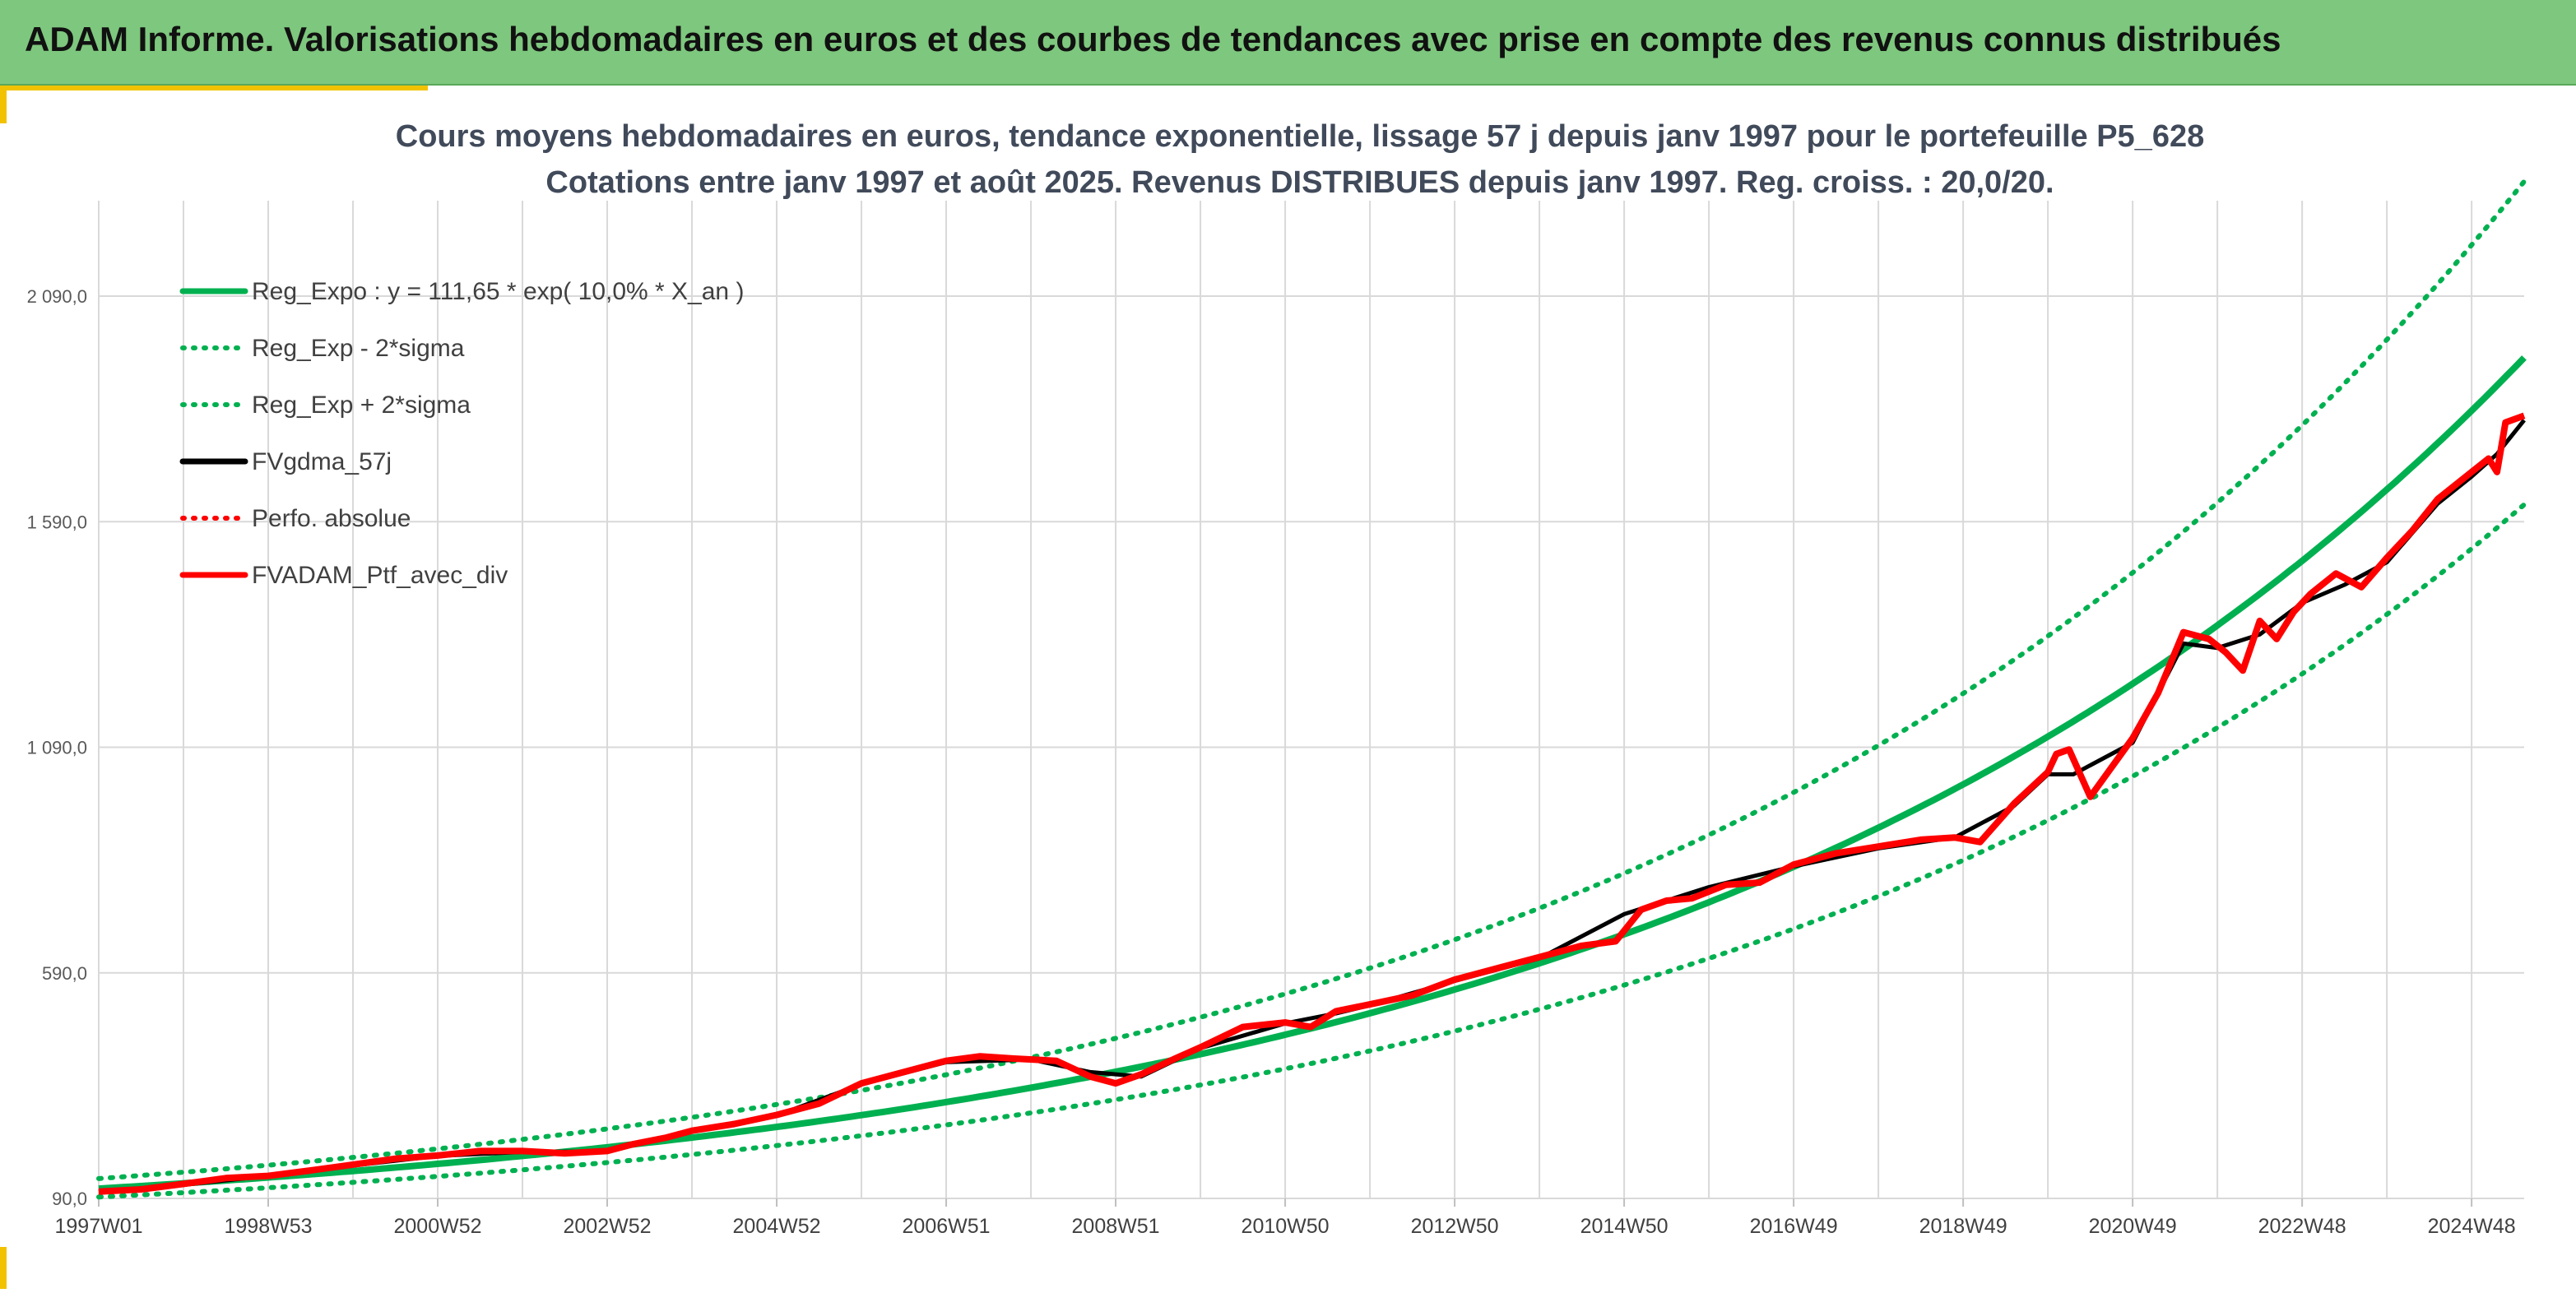 The image size is (2576, 1293). Describe the element at coordinates (214, 88) in the screenshot. I see `corner-accent-top-left-h` at that location.